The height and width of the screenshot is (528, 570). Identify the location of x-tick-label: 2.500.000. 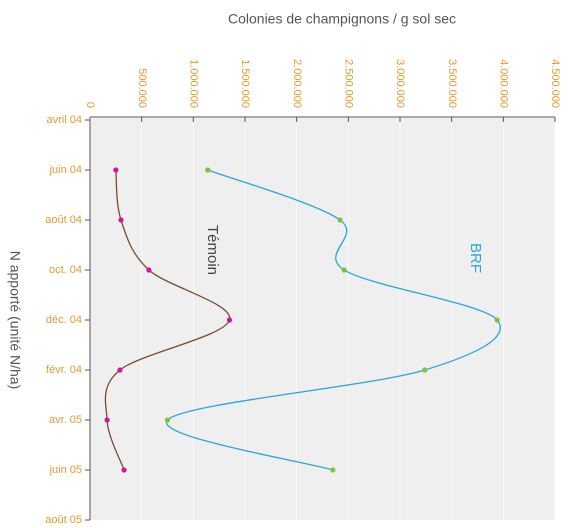
(348, 83).